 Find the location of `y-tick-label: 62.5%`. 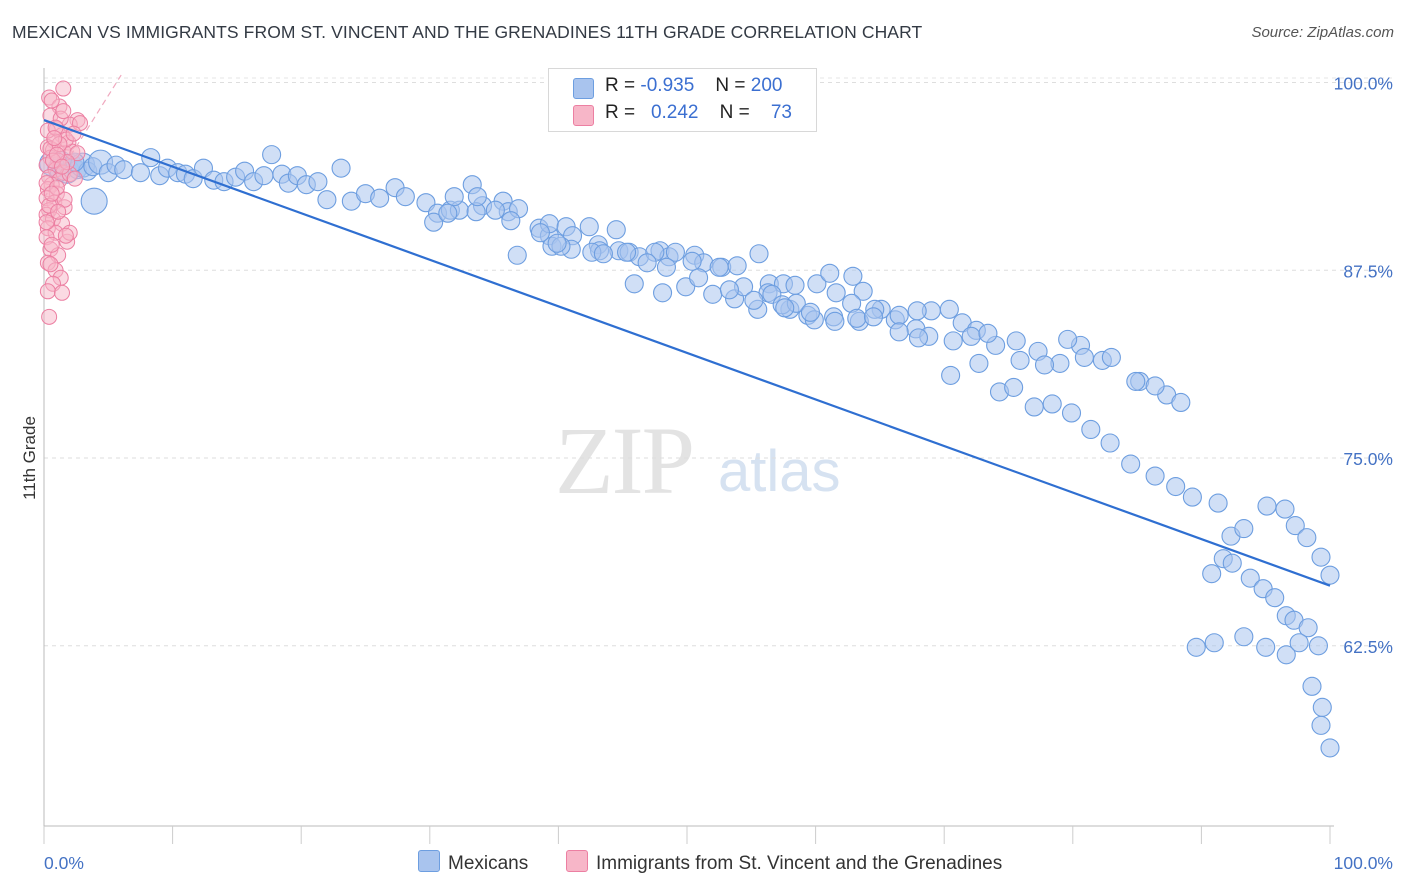

y-tick-label: 62.5% is located at coordinates (1368, 647).